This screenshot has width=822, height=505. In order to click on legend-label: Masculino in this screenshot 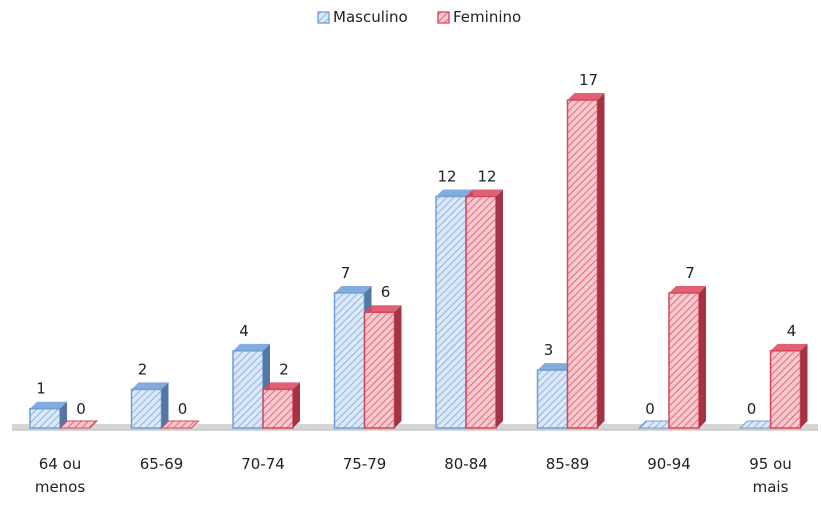, I will do `click(370, 17)`.